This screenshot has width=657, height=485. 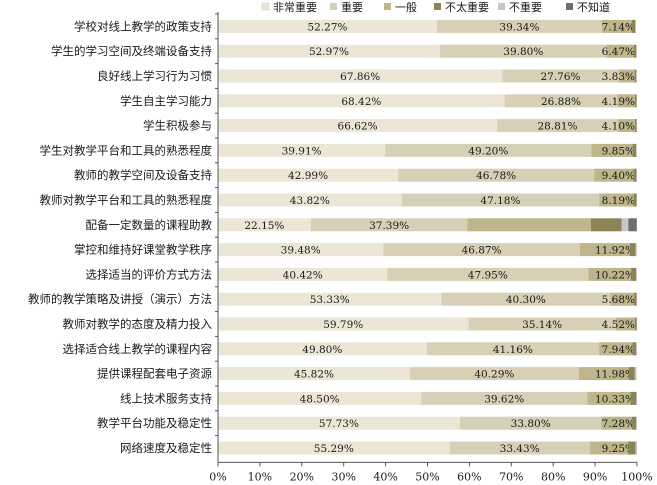 What do you see at coordinates (615, 251) in the screenshot?
I see `data-label: 11.92%` at bounding box center [615, 251].